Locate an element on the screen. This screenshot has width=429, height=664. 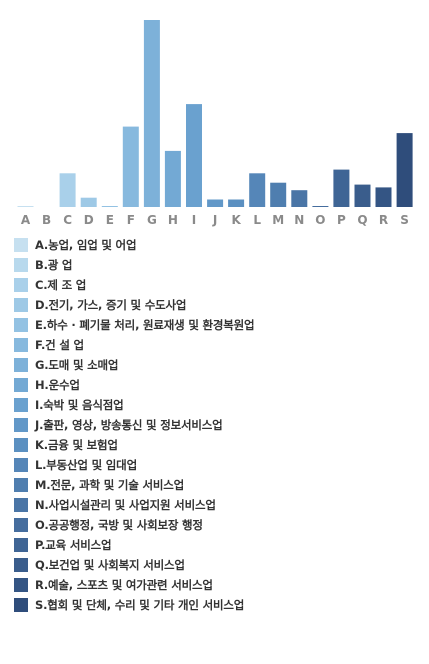
legend-item: D.전기, 가스, 증기 및 수도사업 is located at coordinates (219, 305).